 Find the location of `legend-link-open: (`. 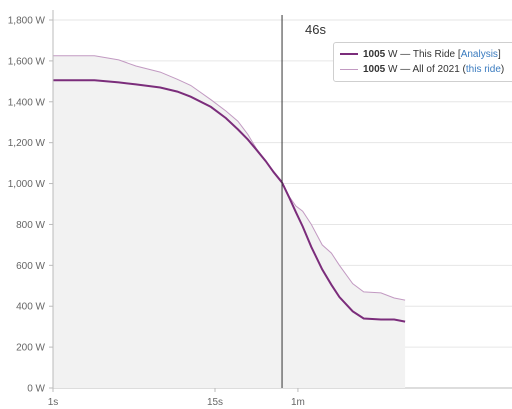

legend-link-open: ( is located at coordinates (464, 69).